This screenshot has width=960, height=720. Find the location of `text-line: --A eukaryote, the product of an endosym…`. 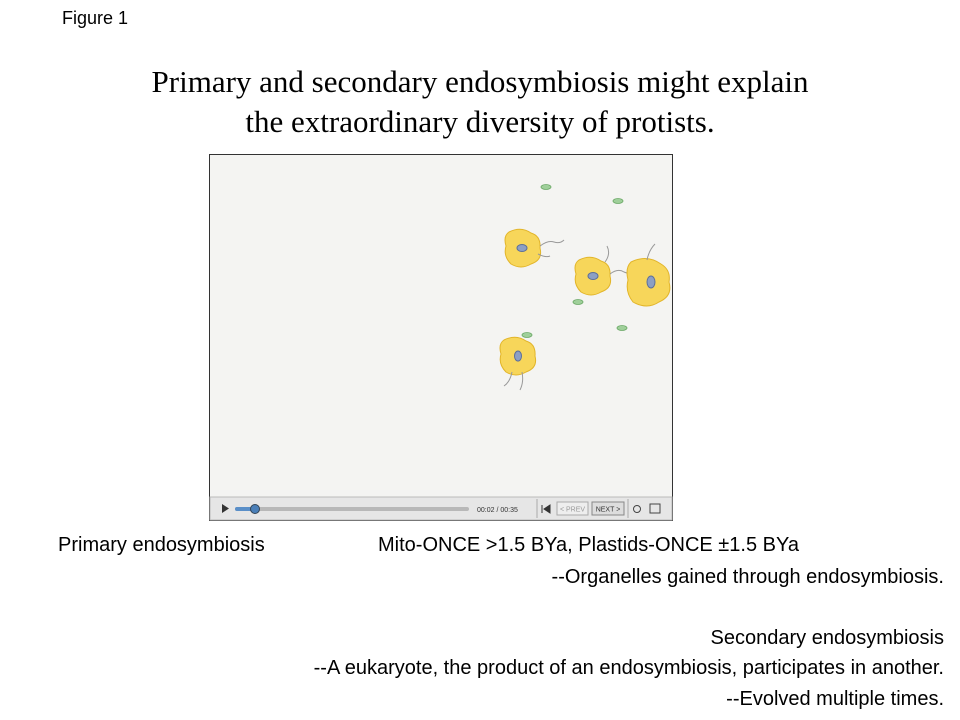

text-line: --A eukaryote, the product of an endosym… is located at coordinates (628, 668).